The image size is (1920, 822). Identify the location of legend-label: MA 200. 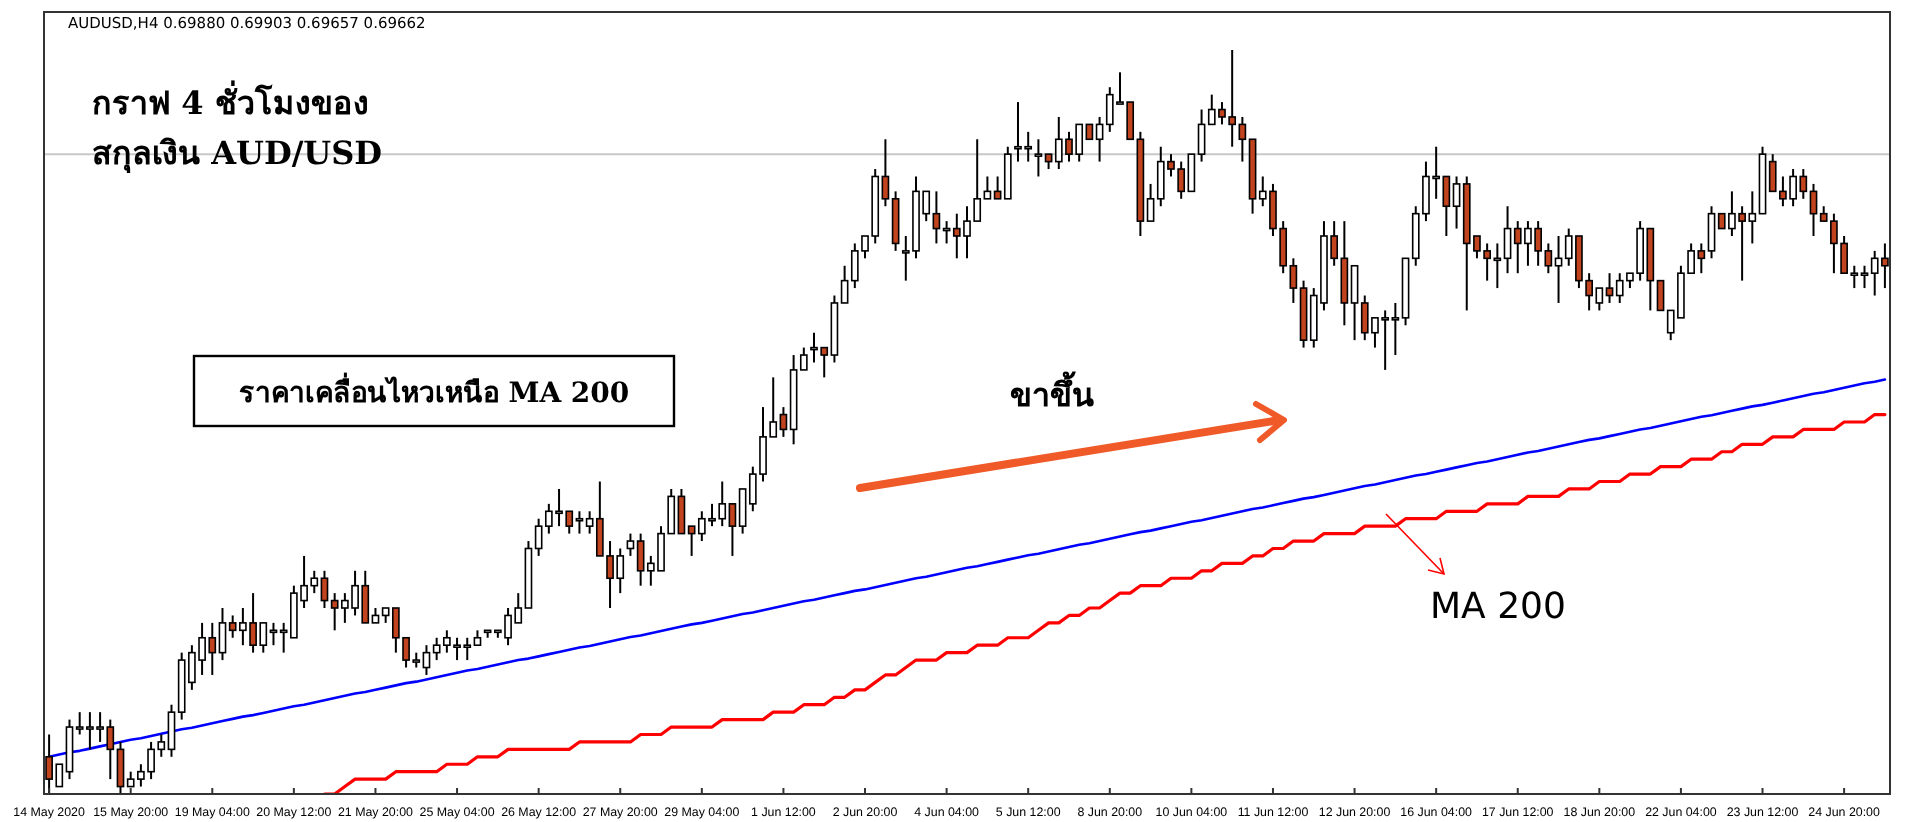
(1498, 607).